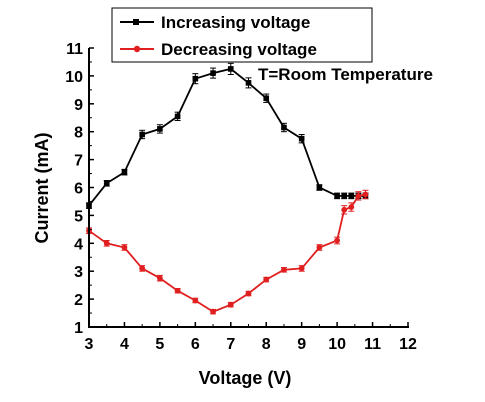  I want to click on legend-marker-decreasing, so click(137, 49).